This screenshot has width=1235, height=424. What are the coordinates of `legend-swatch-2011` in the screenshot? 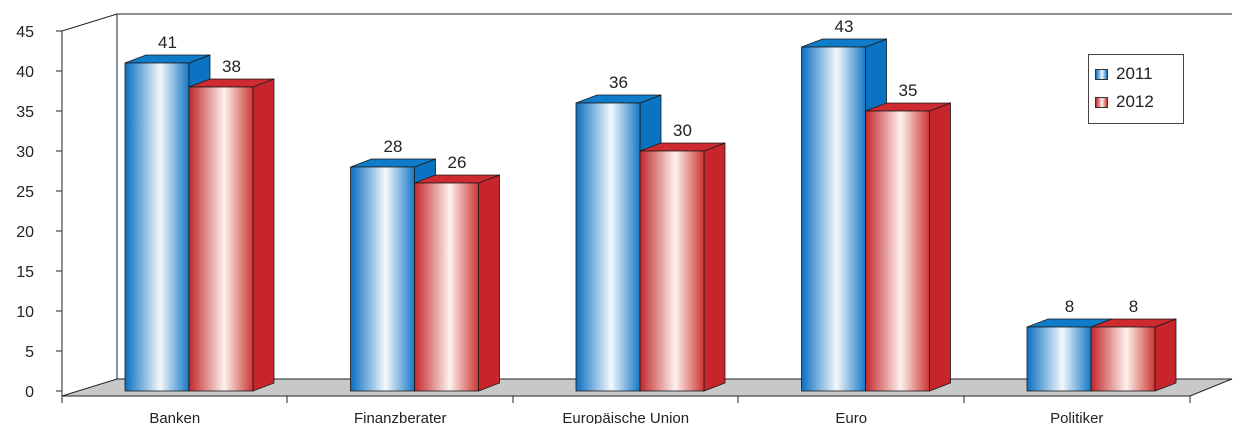 It's located at (1101, 74).